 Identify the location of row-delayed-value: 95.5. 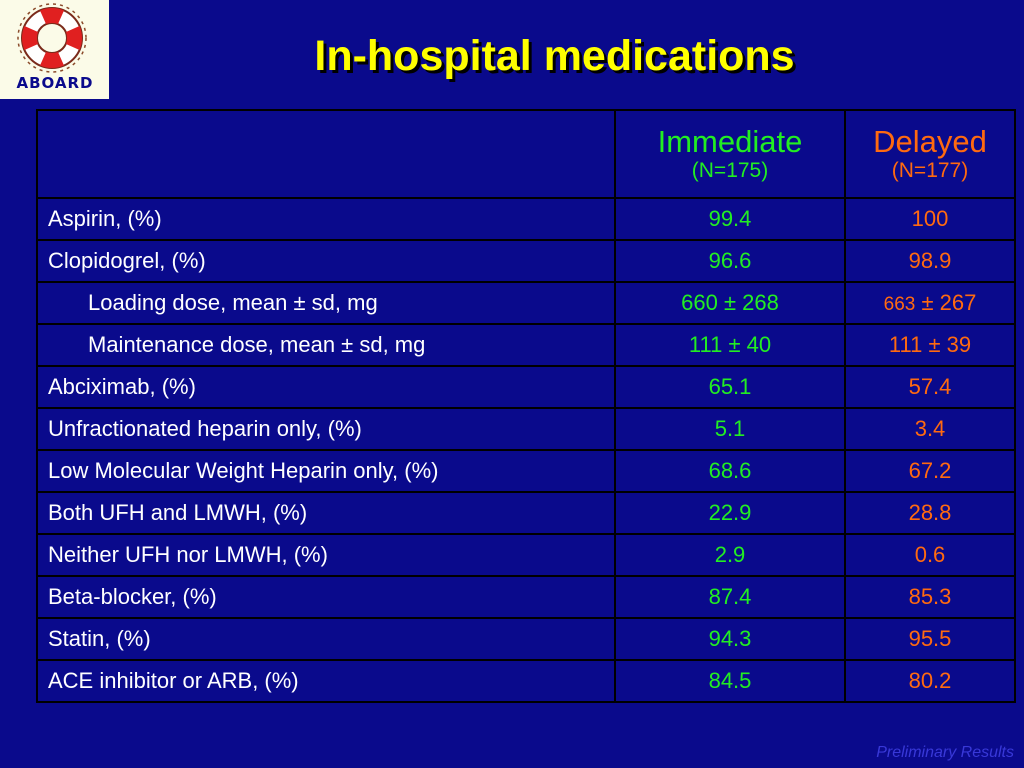
(930, 639).